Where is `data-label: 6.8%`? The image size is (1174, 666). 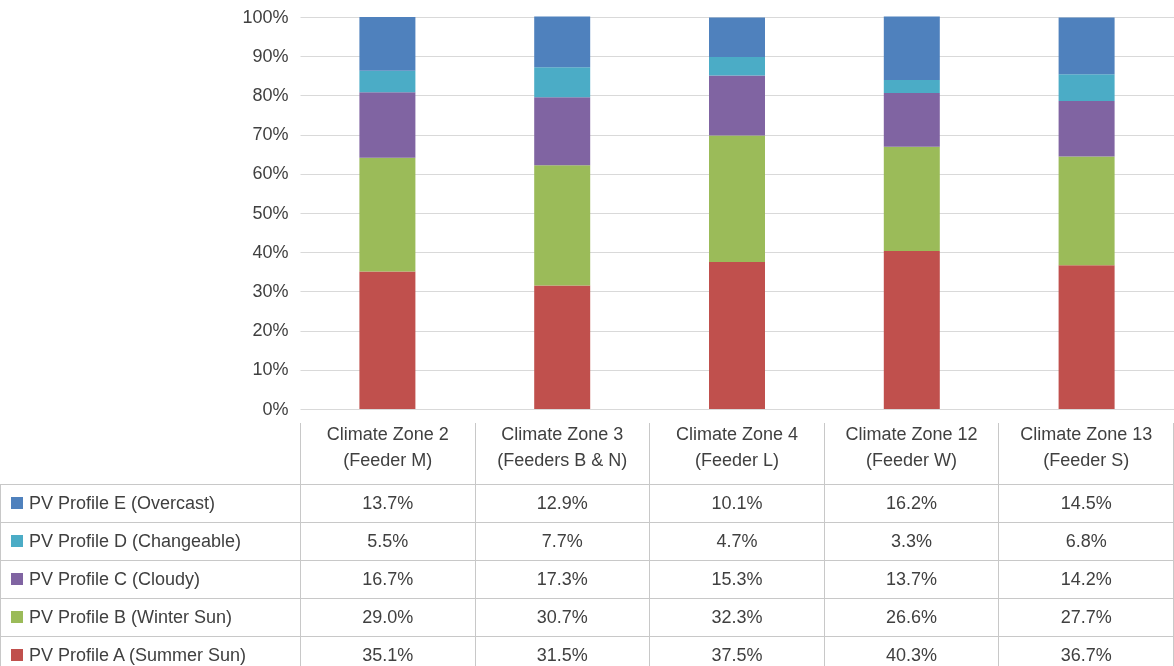 data-label: 6.8% is located at coordinates (1086, 541).